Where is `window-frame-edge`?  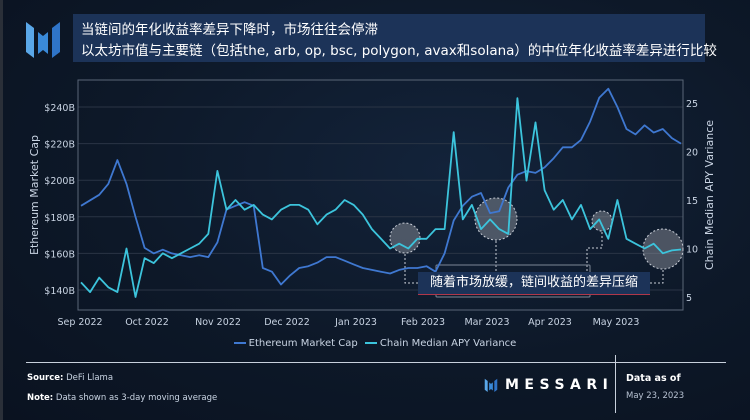
window-frame-edge is located at coordinates (1, 210).